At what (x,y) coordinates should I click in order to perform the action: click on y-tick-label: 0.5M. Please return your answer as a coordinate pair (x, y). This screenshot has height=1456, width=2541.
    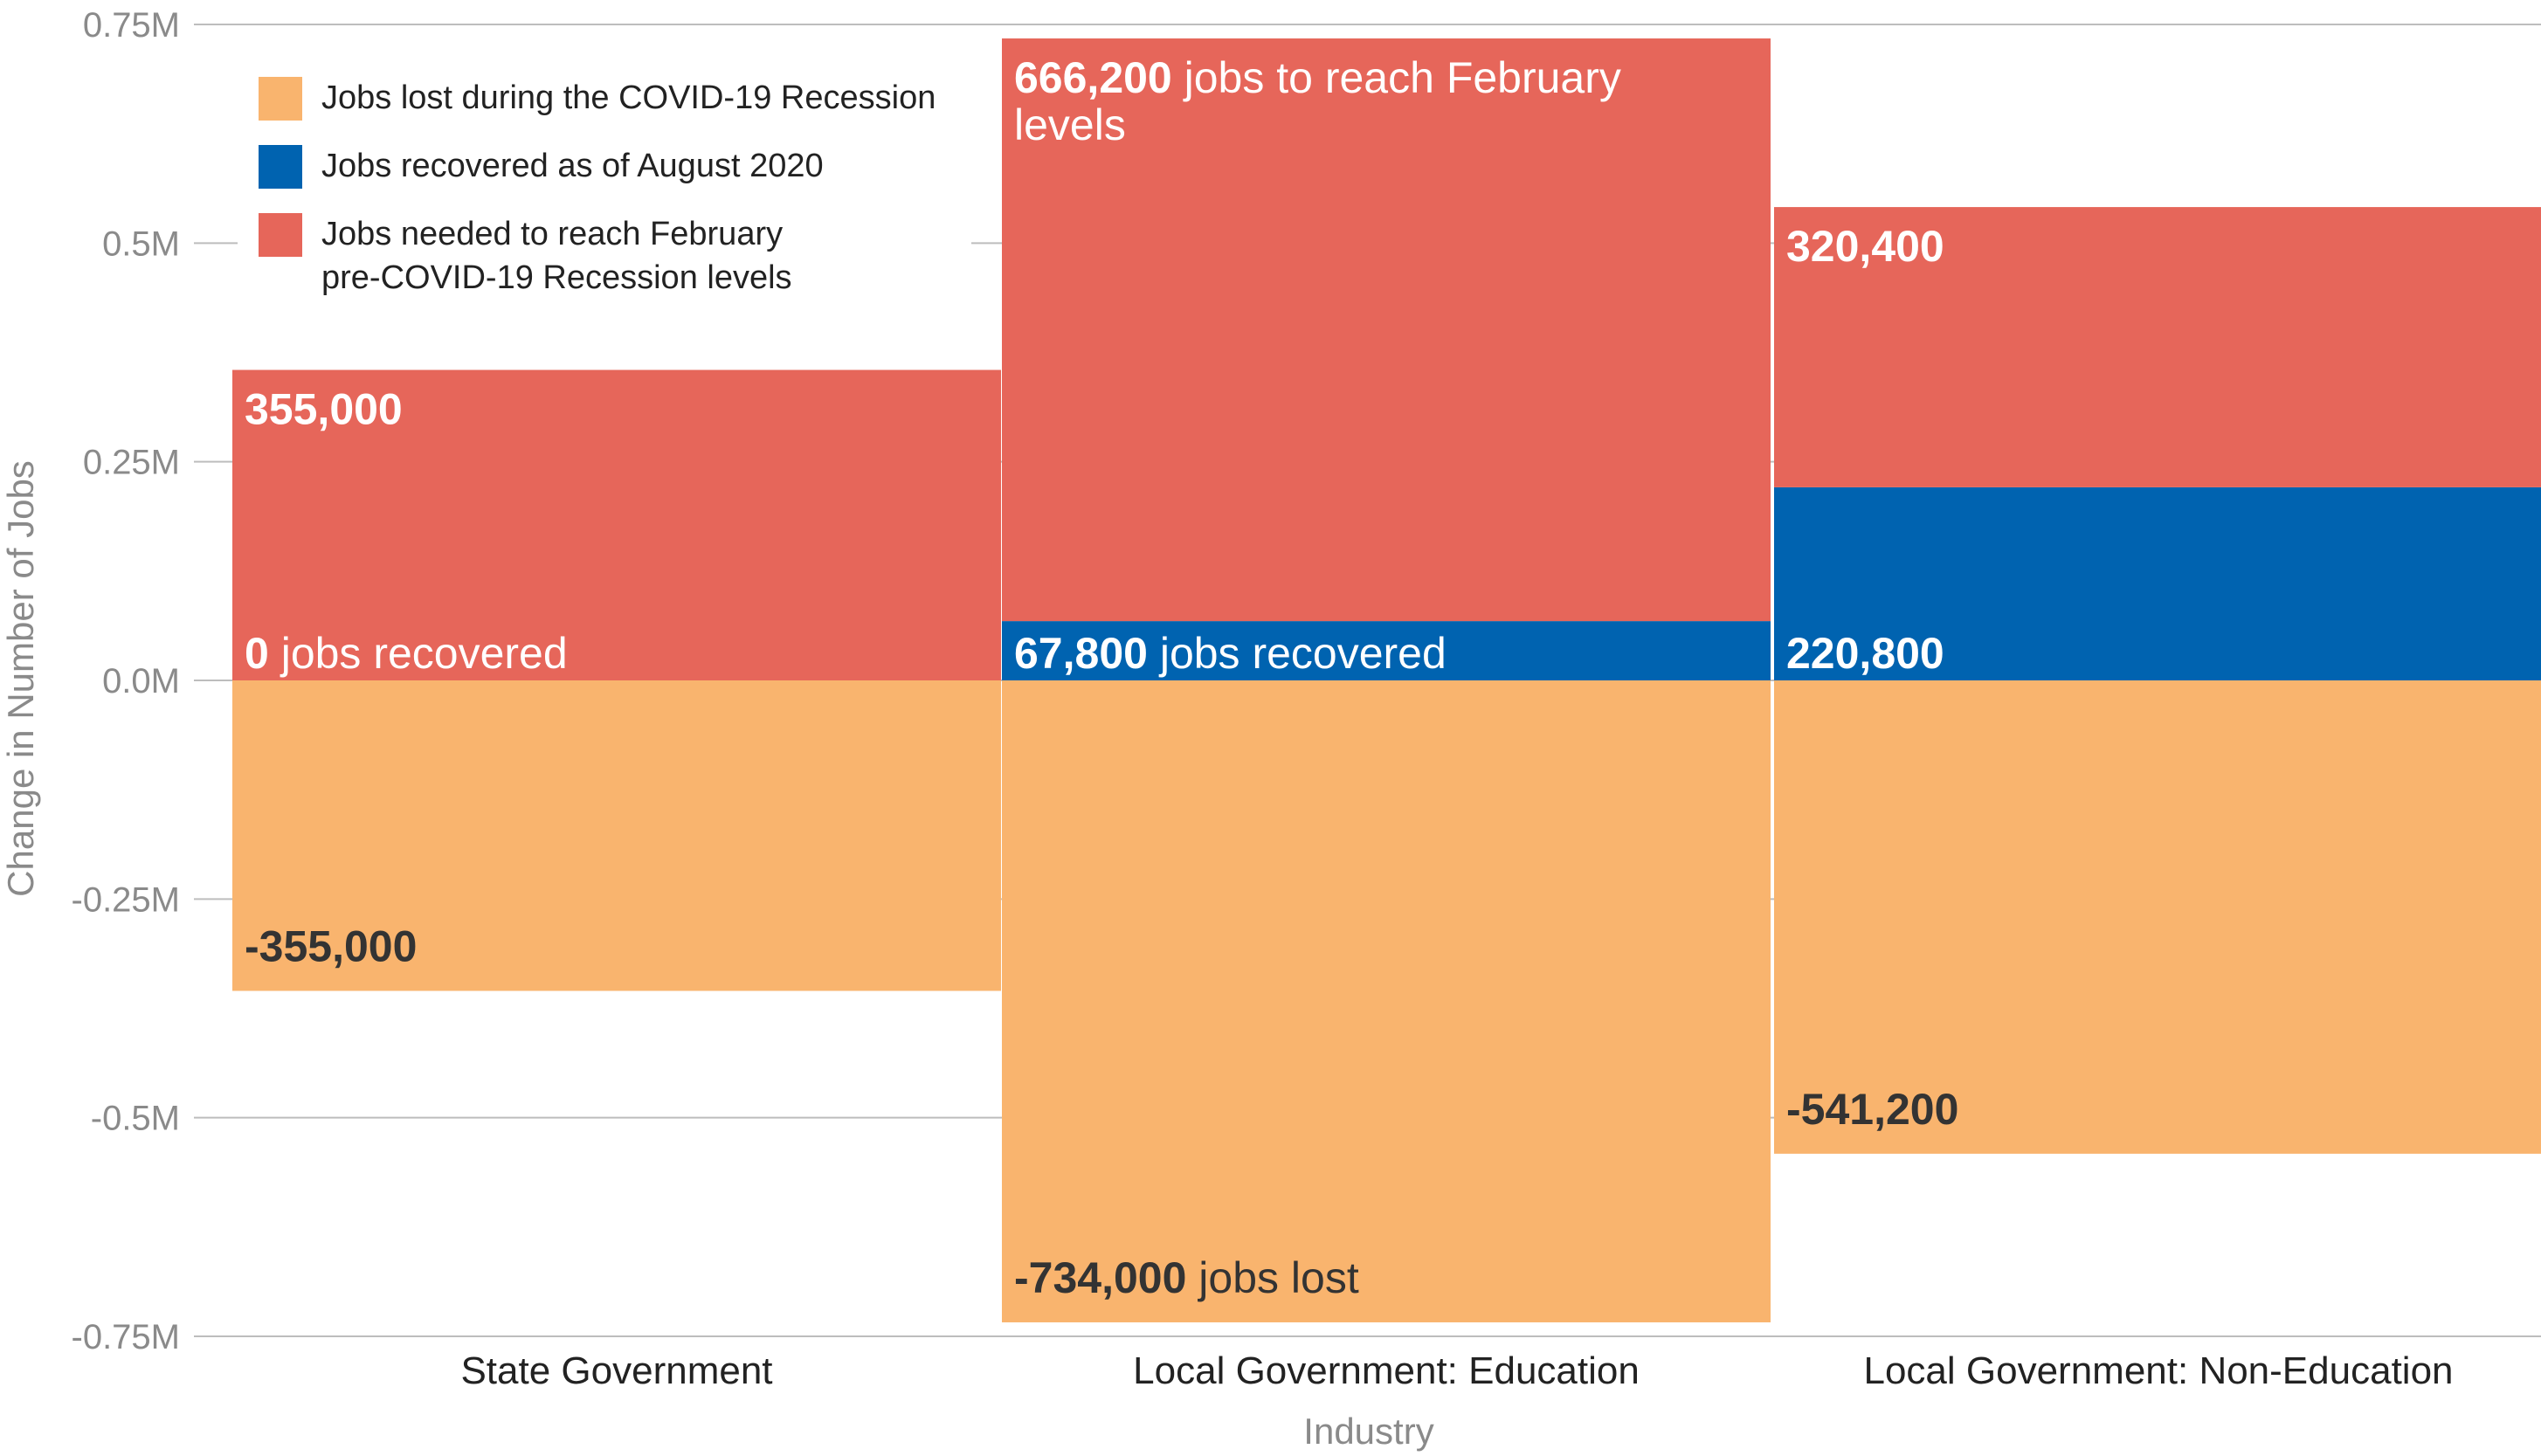
    Looking at the image, I should click on (141, 243).